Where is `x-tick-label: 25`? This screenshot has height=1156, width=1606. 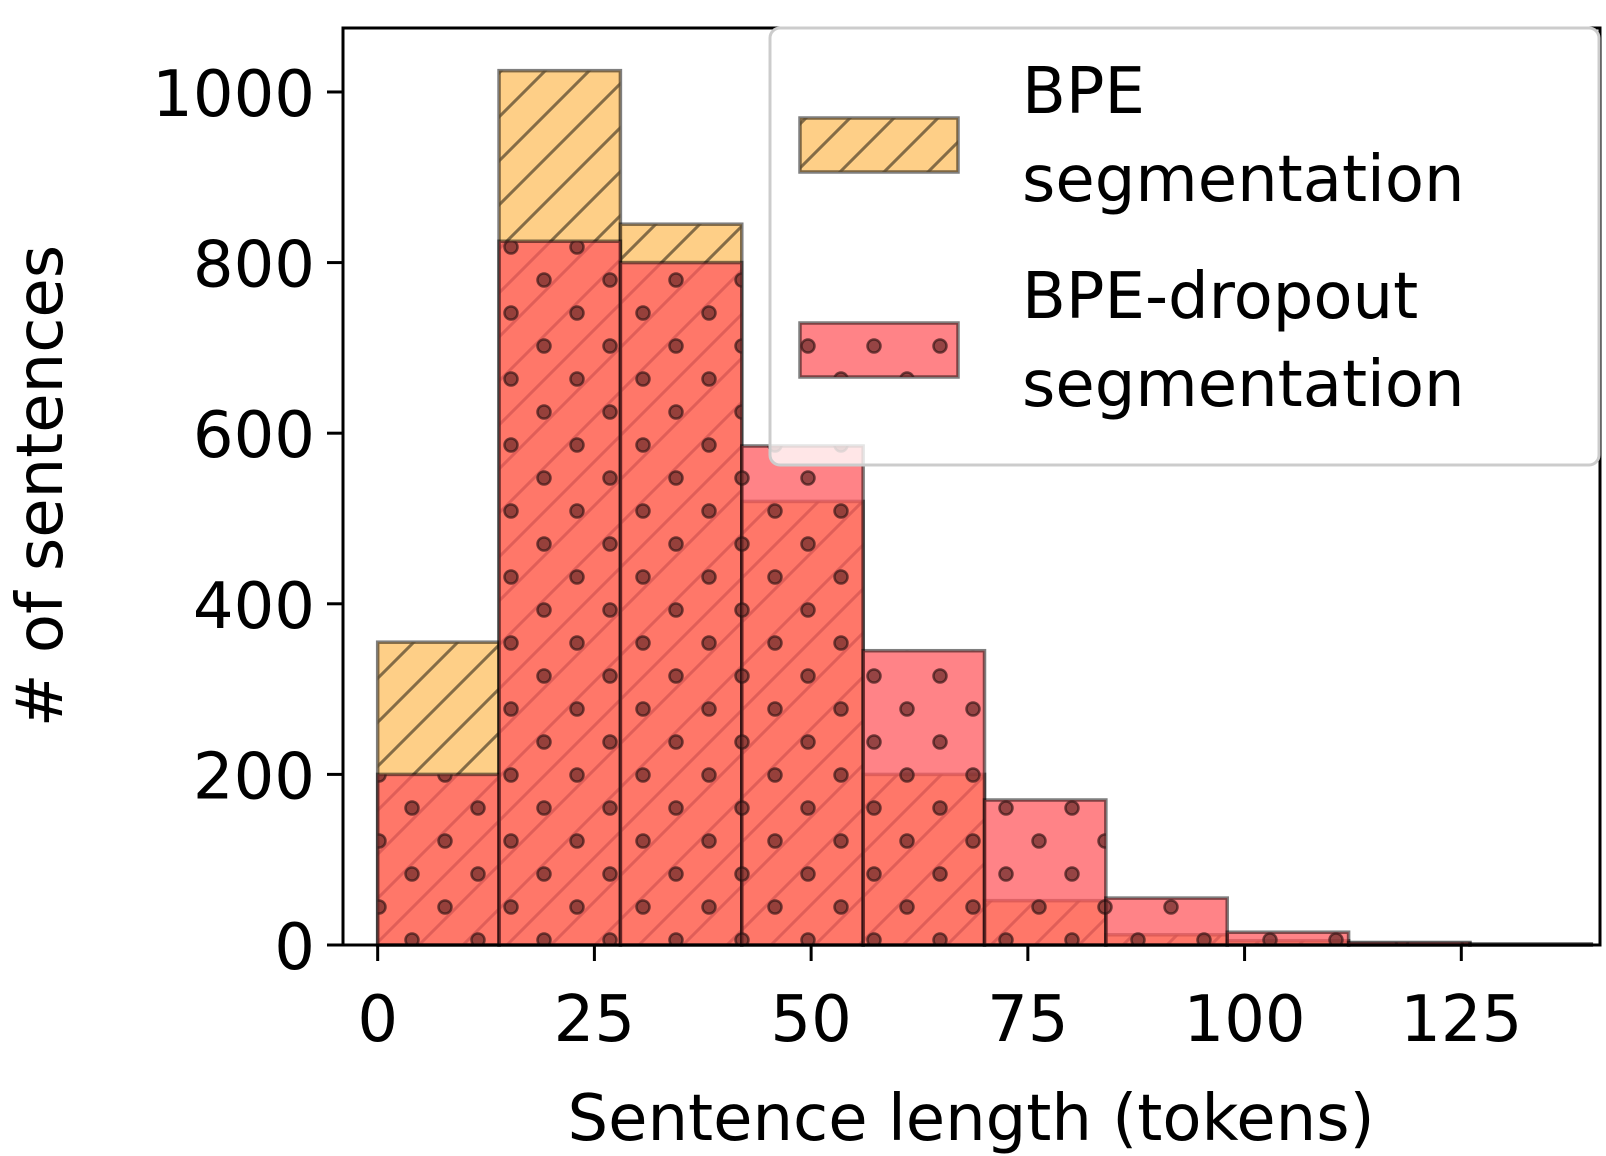
x-tick-label: 25 is located at coordinates (594, 1020).